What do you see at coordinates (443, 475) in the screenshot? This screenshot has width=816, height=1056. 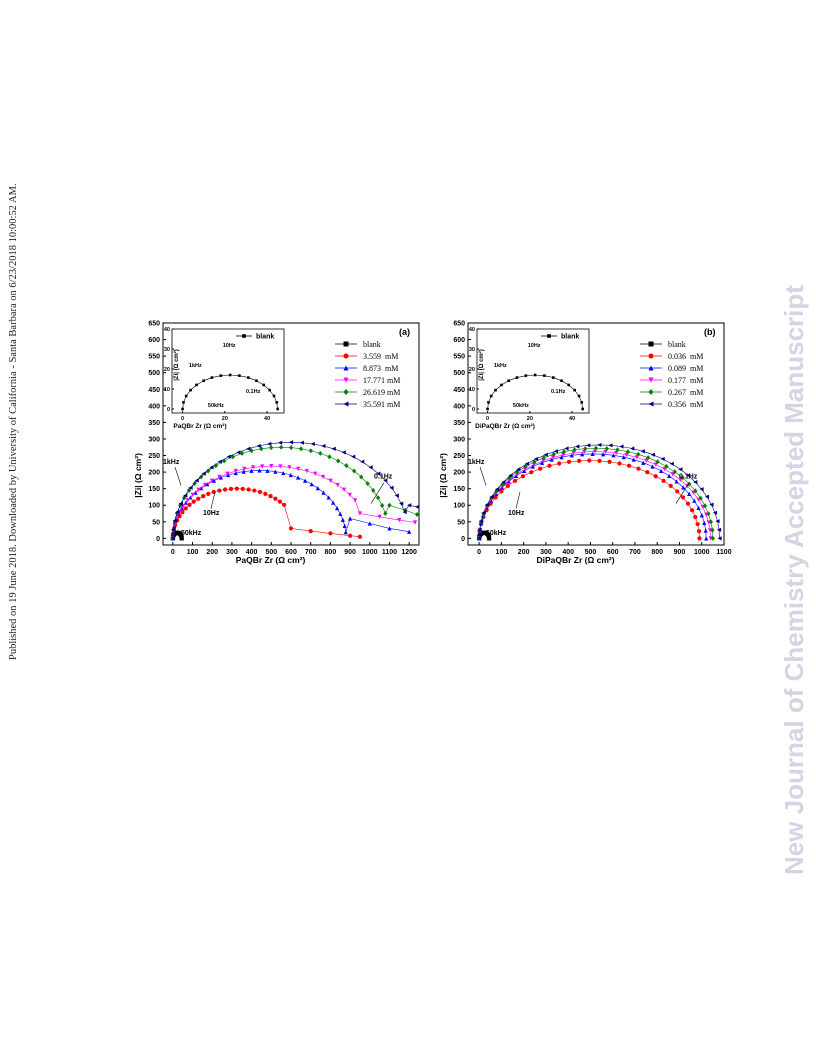 I see `y-axis-label: |Zi| (Ω cm²)` at bounding box center [443, 475].